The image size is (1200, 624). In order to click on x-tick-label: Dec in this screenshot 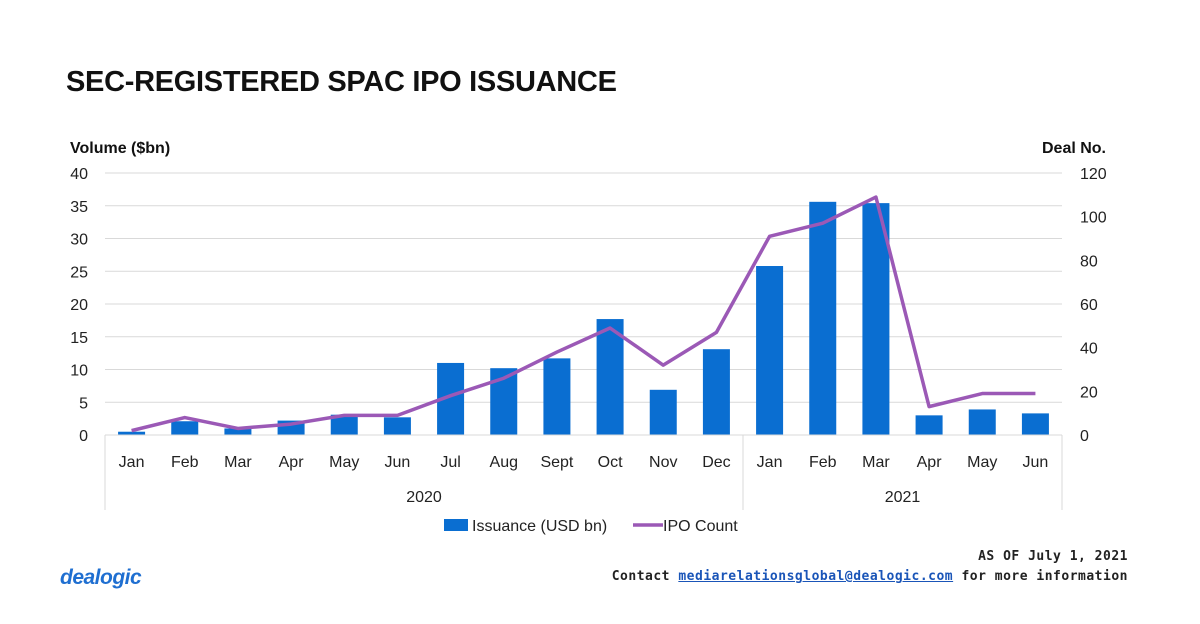, I will do `click(716, 462)`.